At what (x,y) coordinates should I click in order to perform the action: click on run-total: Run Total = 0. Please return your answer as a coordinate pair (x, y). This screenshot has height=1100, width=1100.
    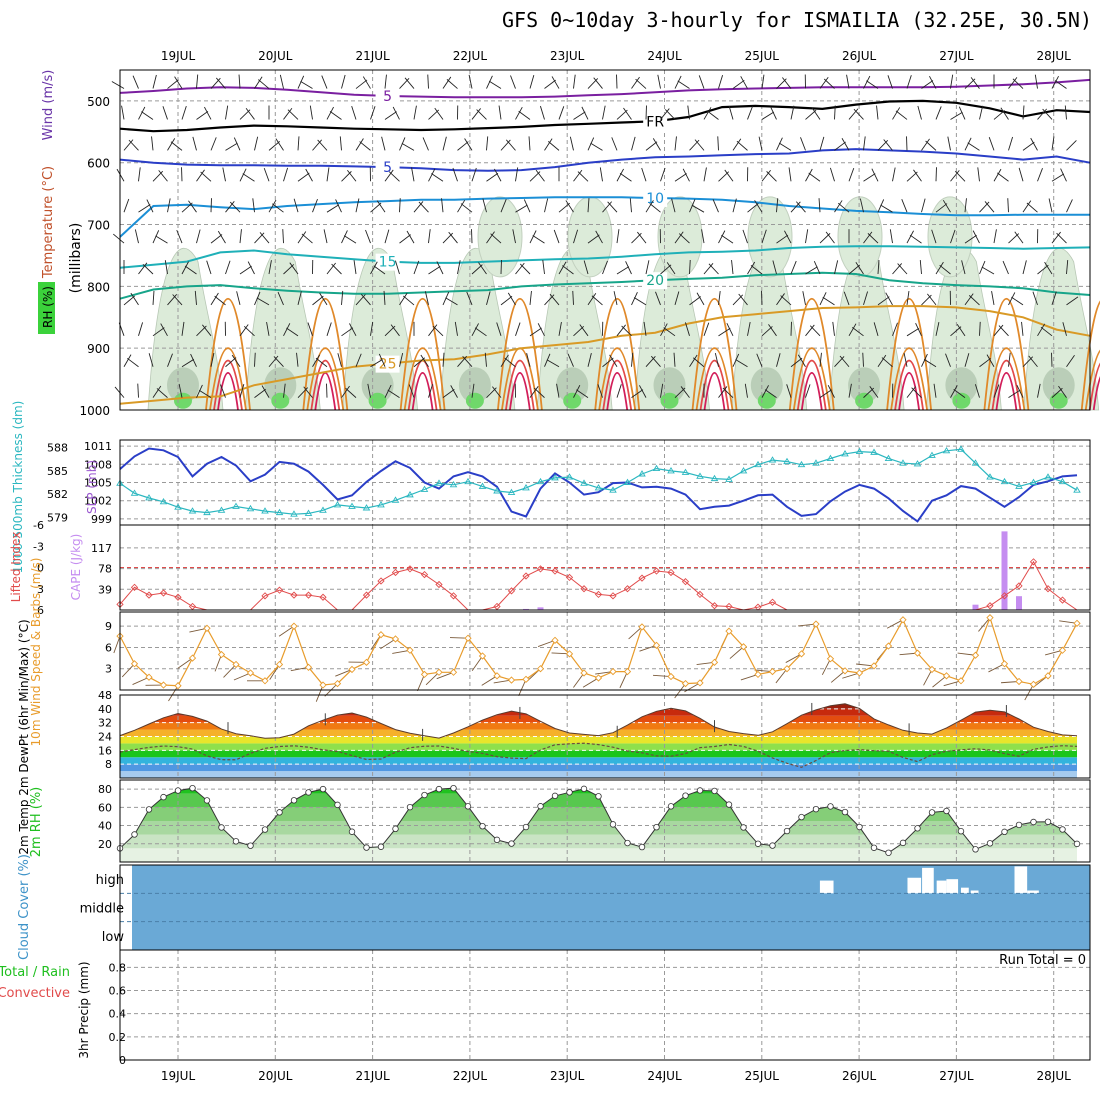
    Looking at the image, I should click on (1042, 960).